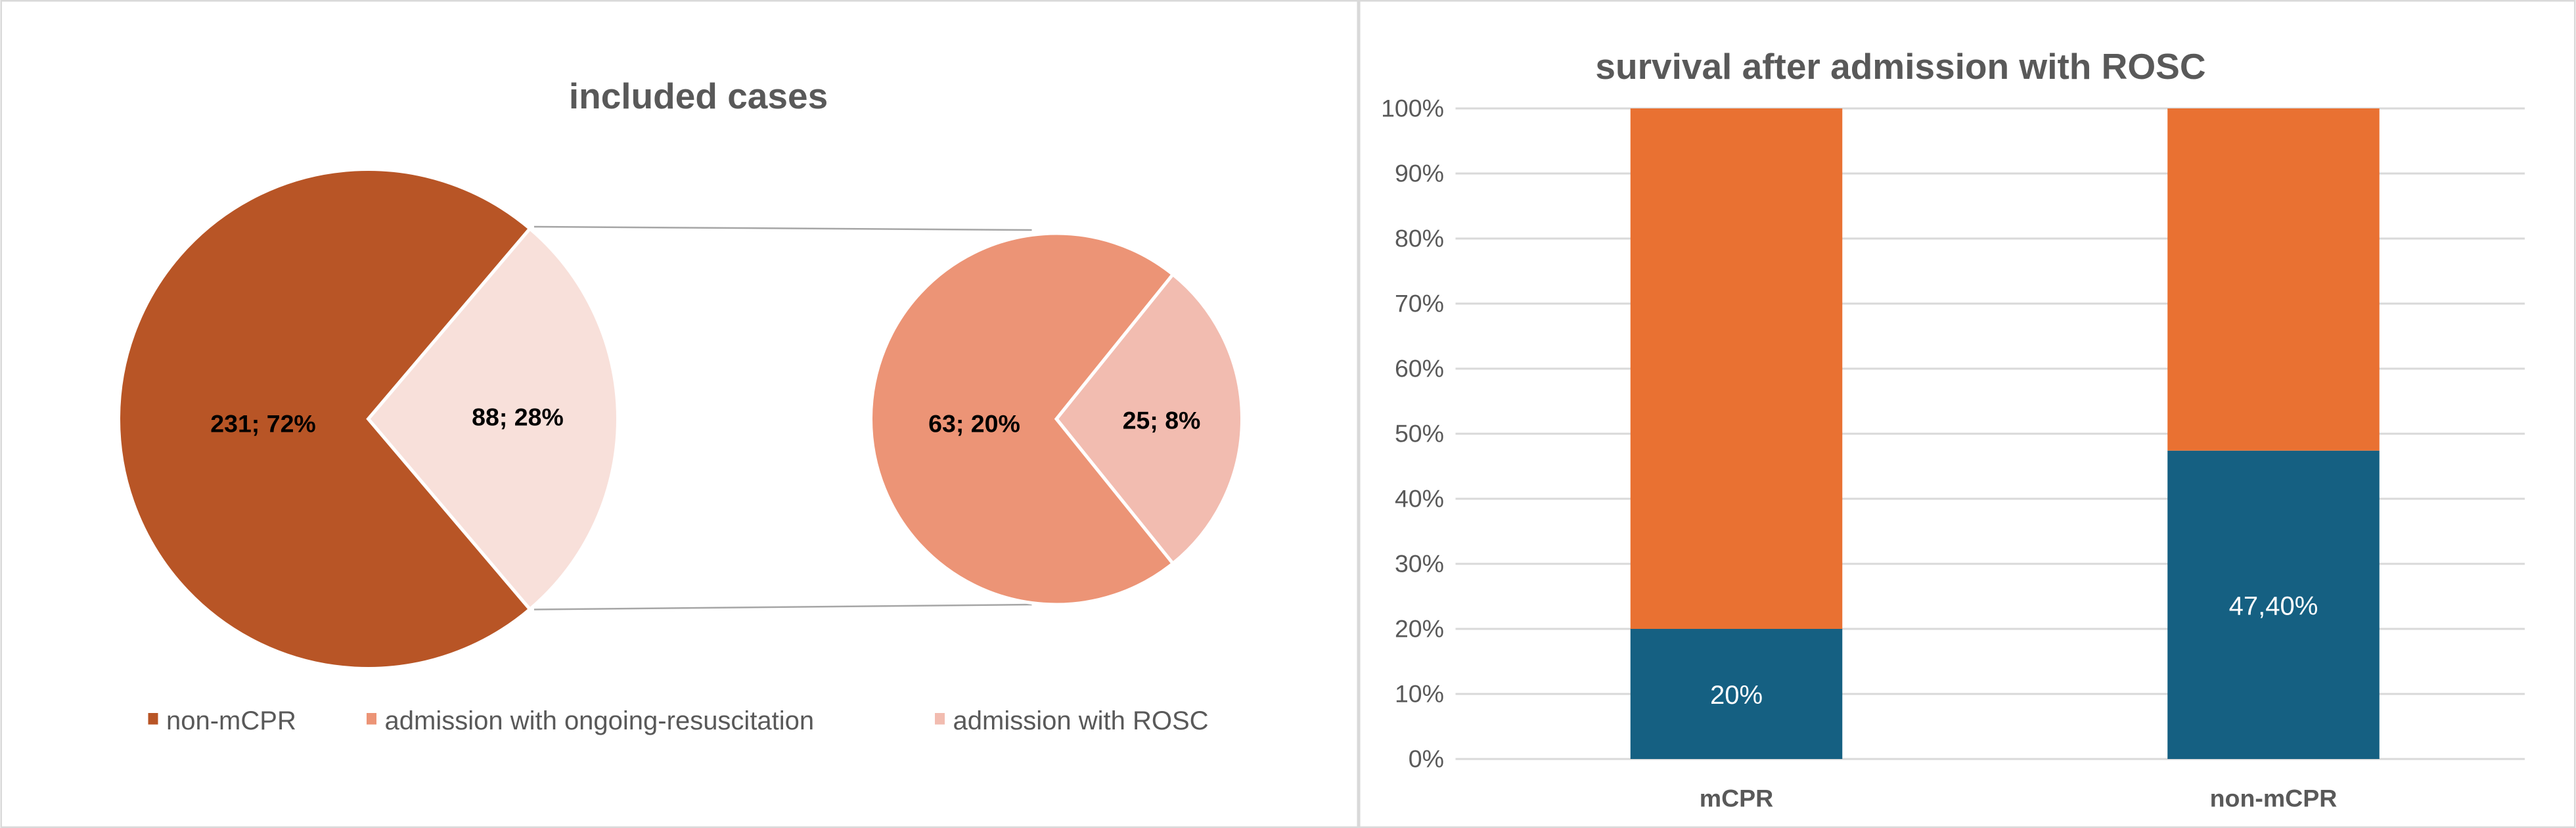  I want to click on y-tick-label: 70%, so click(1419, 303).